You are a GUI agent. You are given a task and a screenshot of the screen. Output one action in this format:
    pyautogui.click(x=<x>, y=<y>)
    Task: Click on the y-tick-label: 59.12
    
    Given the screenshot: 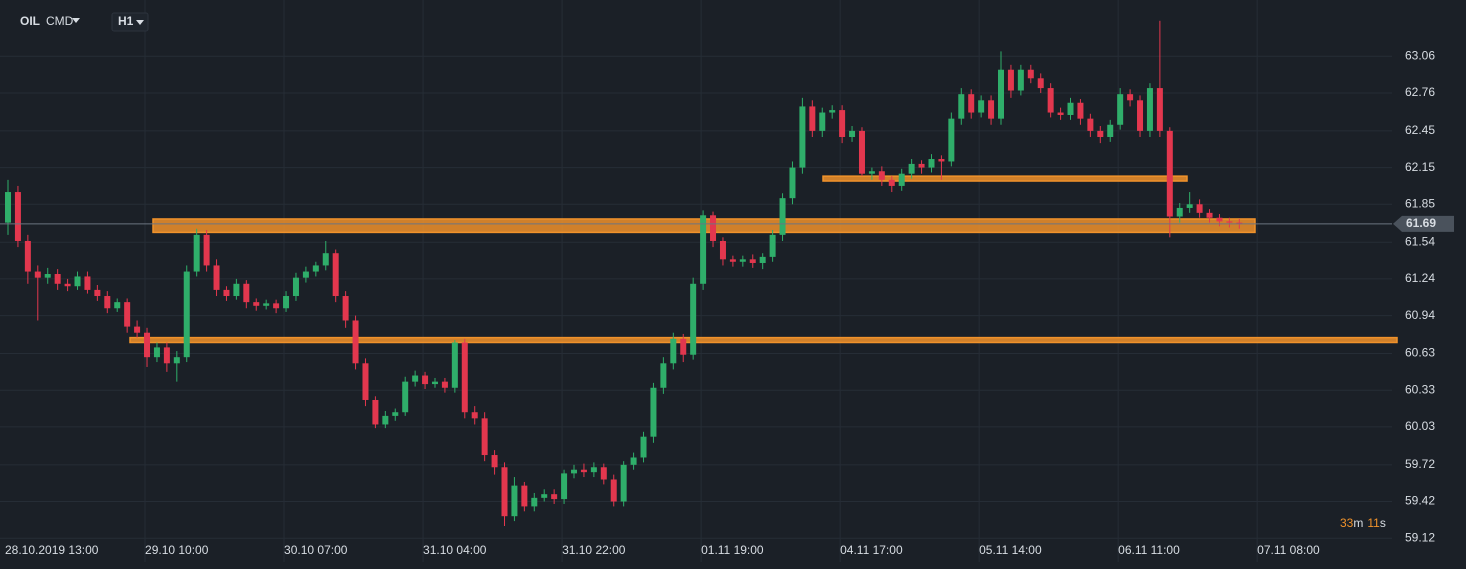 What is the action you would take?
    pyautogui.click(x=1420, y=537)
    